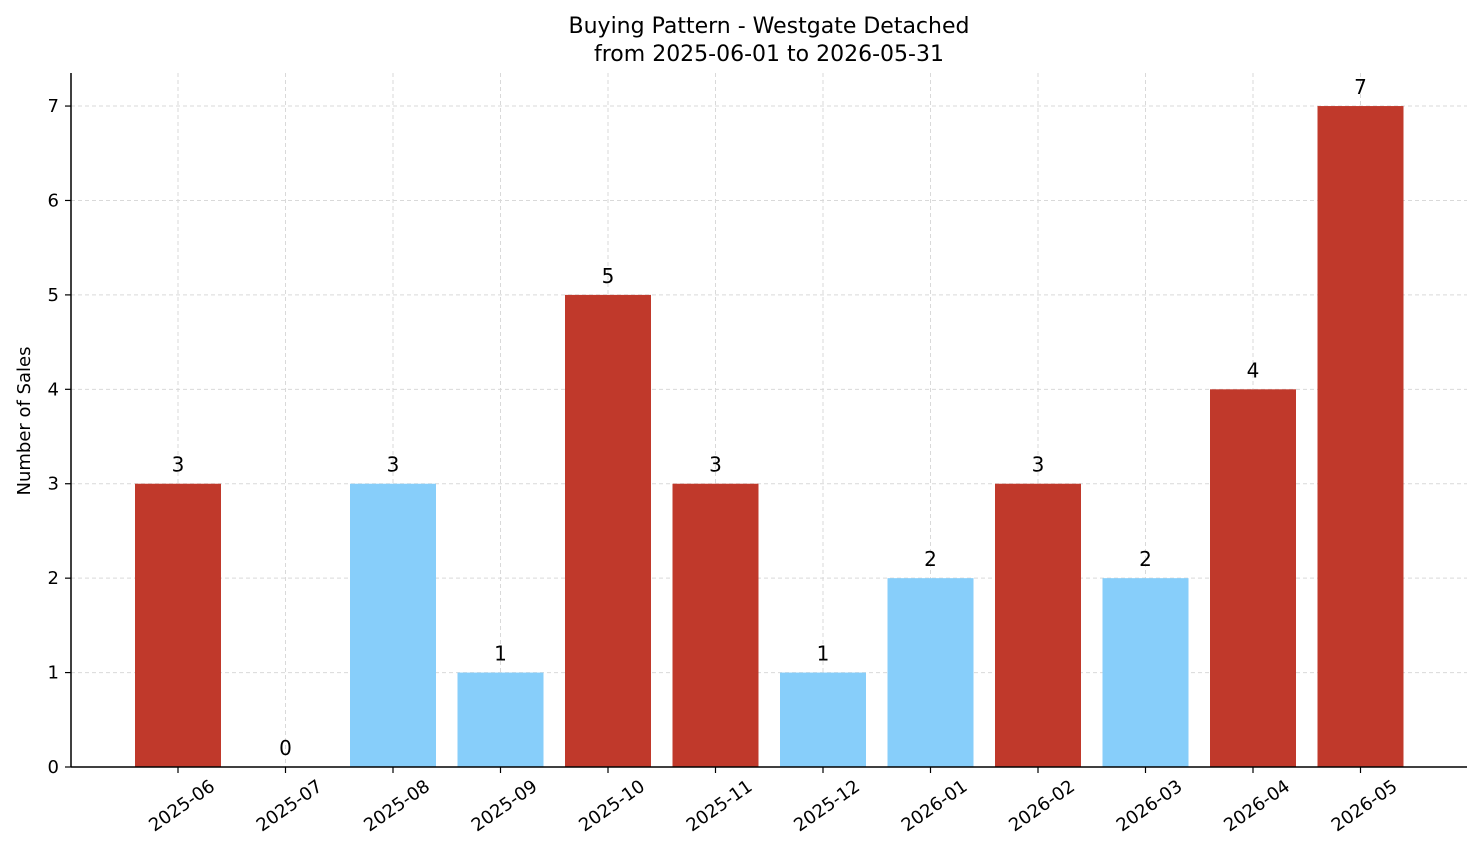  What do you see at coordinates (53, 106) in the screenshot?
I see `y-tick-label: 7` at bounding box center [53, 106].